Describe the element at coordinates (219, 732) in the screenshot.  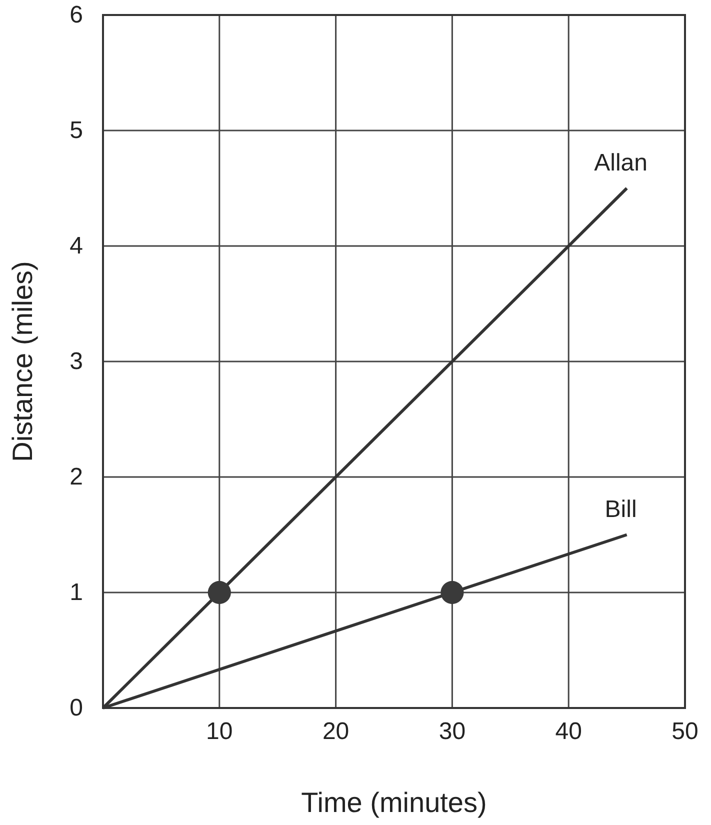
I see `x-tick-label: 10` at that location.